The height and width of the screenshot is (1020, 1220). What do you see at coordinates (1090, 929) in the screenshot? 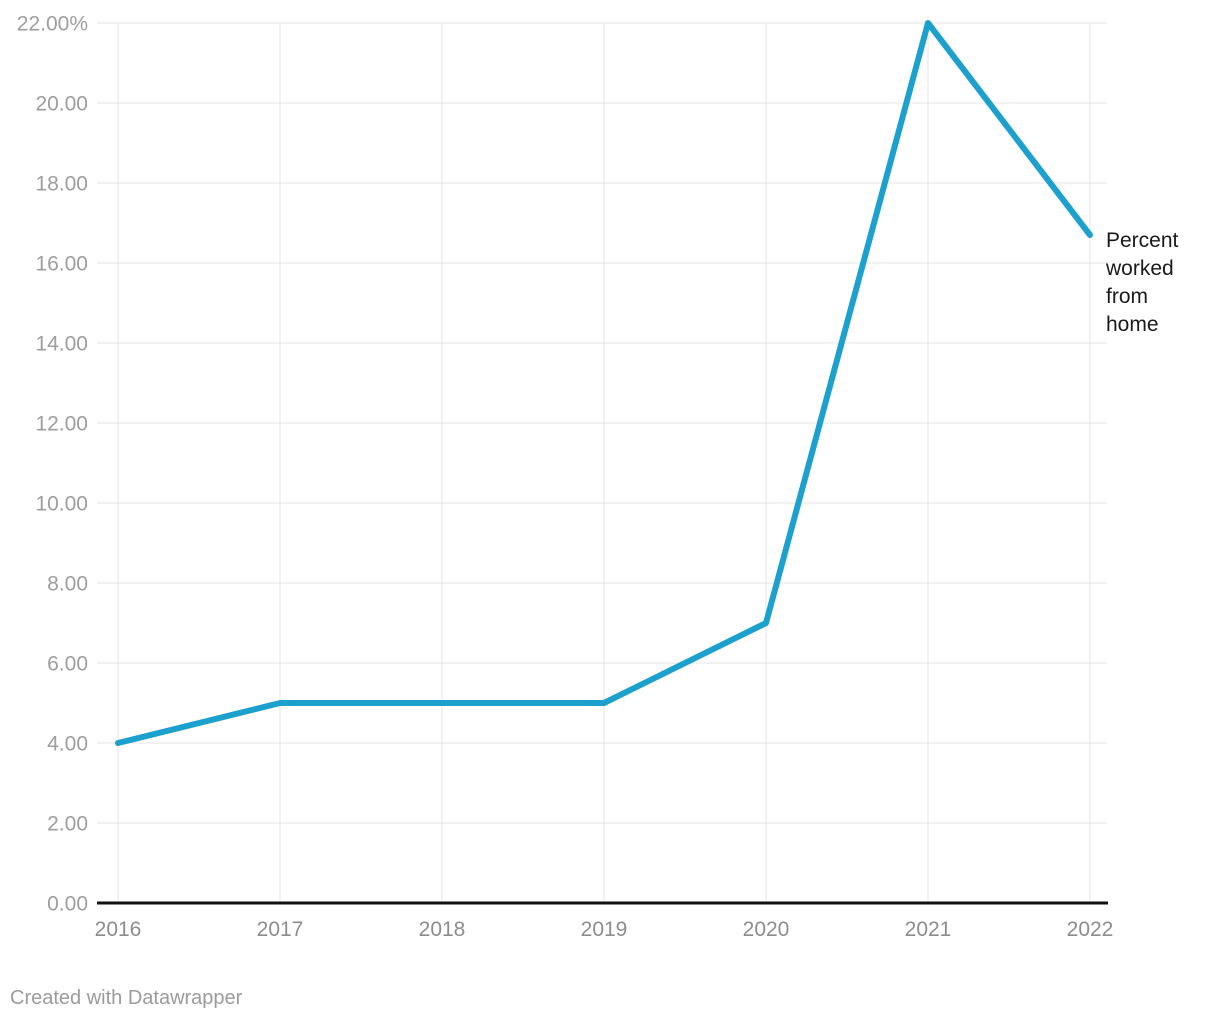
I see `x-tick-label: 2022` at bounding box center [1090, 929].